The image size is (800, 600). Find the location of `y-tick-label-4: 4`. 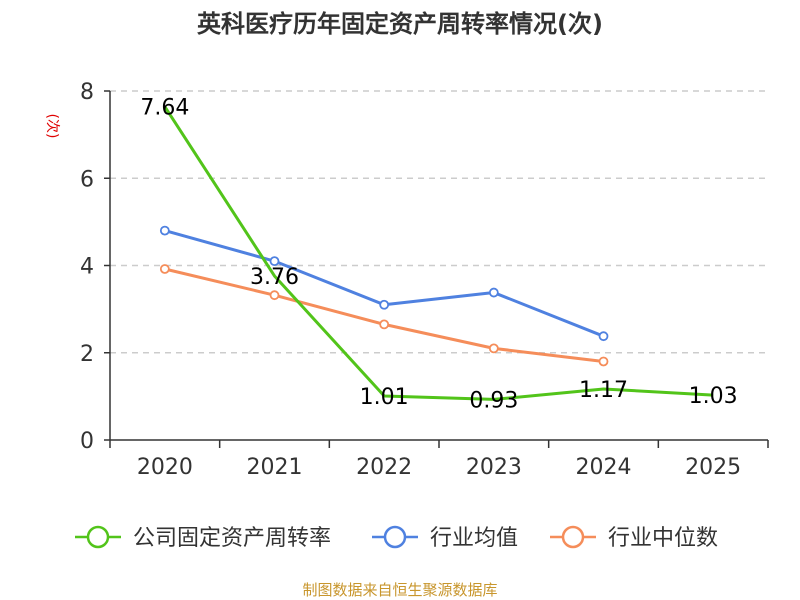

y-tick-label-4: 4 is located at coordinates (87, 267).